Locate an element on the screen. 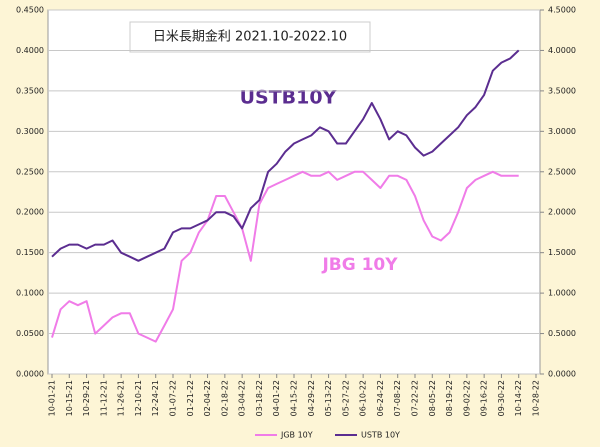 This screenshot has width=600, height=447. y2-tick-label: 1.5000 is located at coordinates (562, 252).